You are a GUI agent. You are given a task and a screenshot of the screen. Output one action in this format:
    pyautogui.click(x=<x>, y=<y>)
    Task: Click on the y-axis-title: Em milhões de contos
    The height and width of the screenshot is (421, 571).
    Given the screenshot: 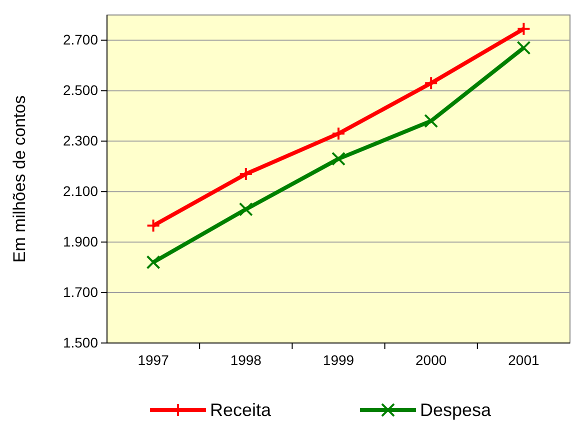 What is the action you would take?
    pyautogui.click(x=19, y=179)
    